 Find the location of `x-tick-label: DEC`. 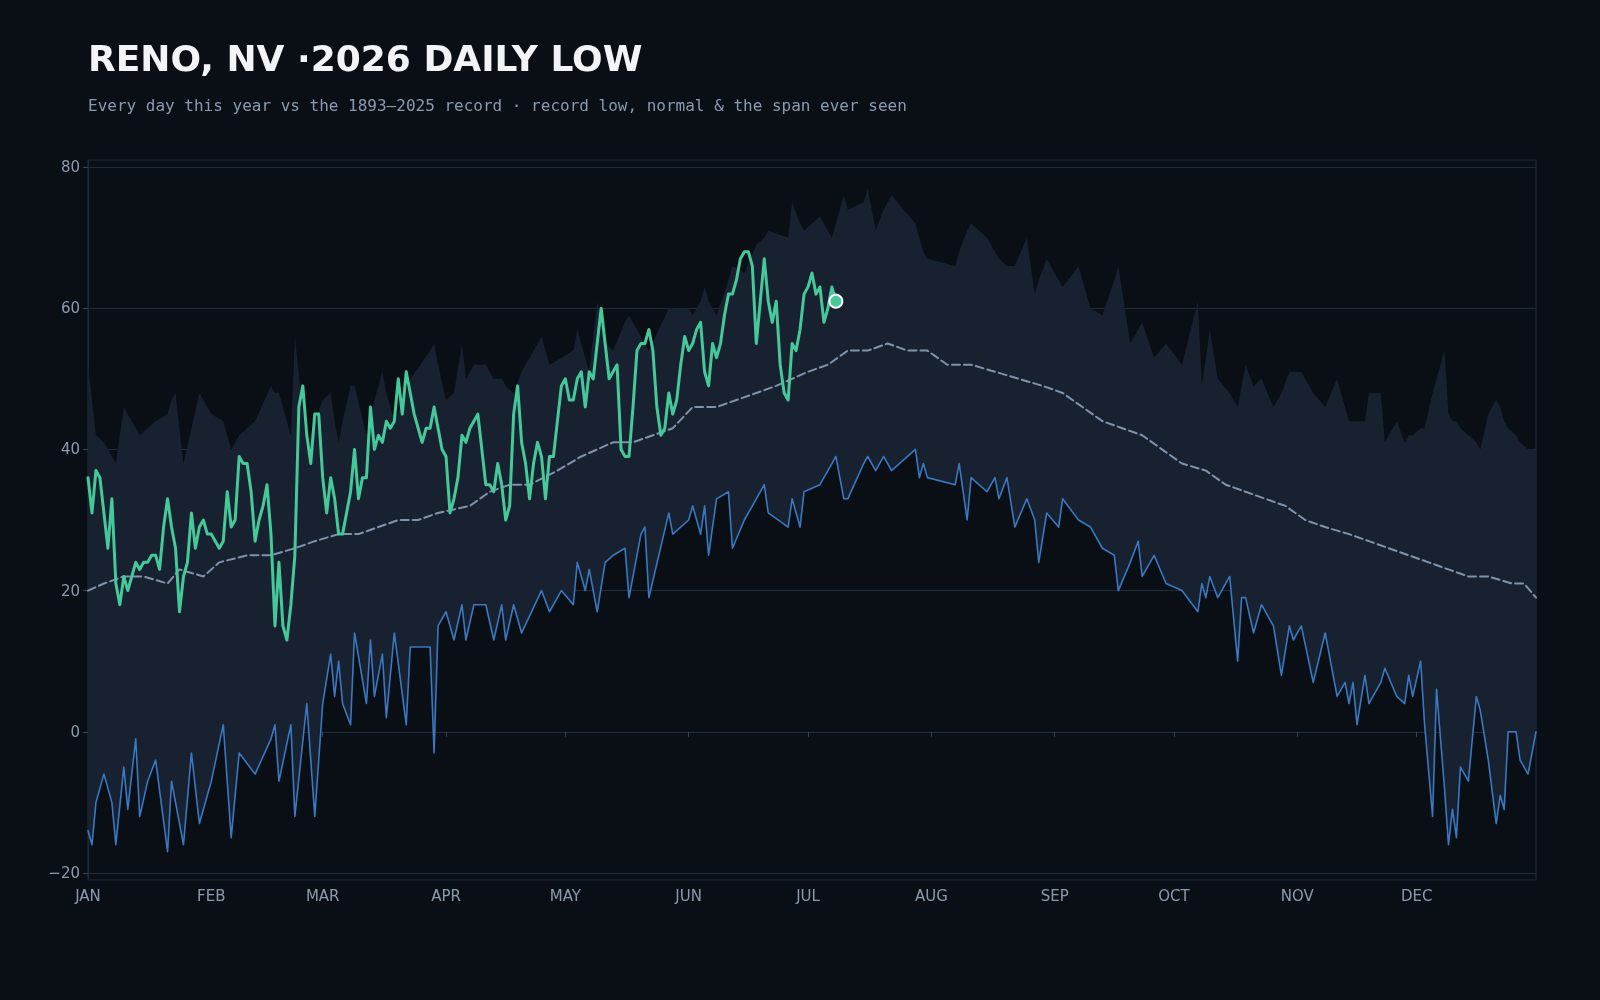

x-tick-label: DEC is located at coordinates (1416, 895).